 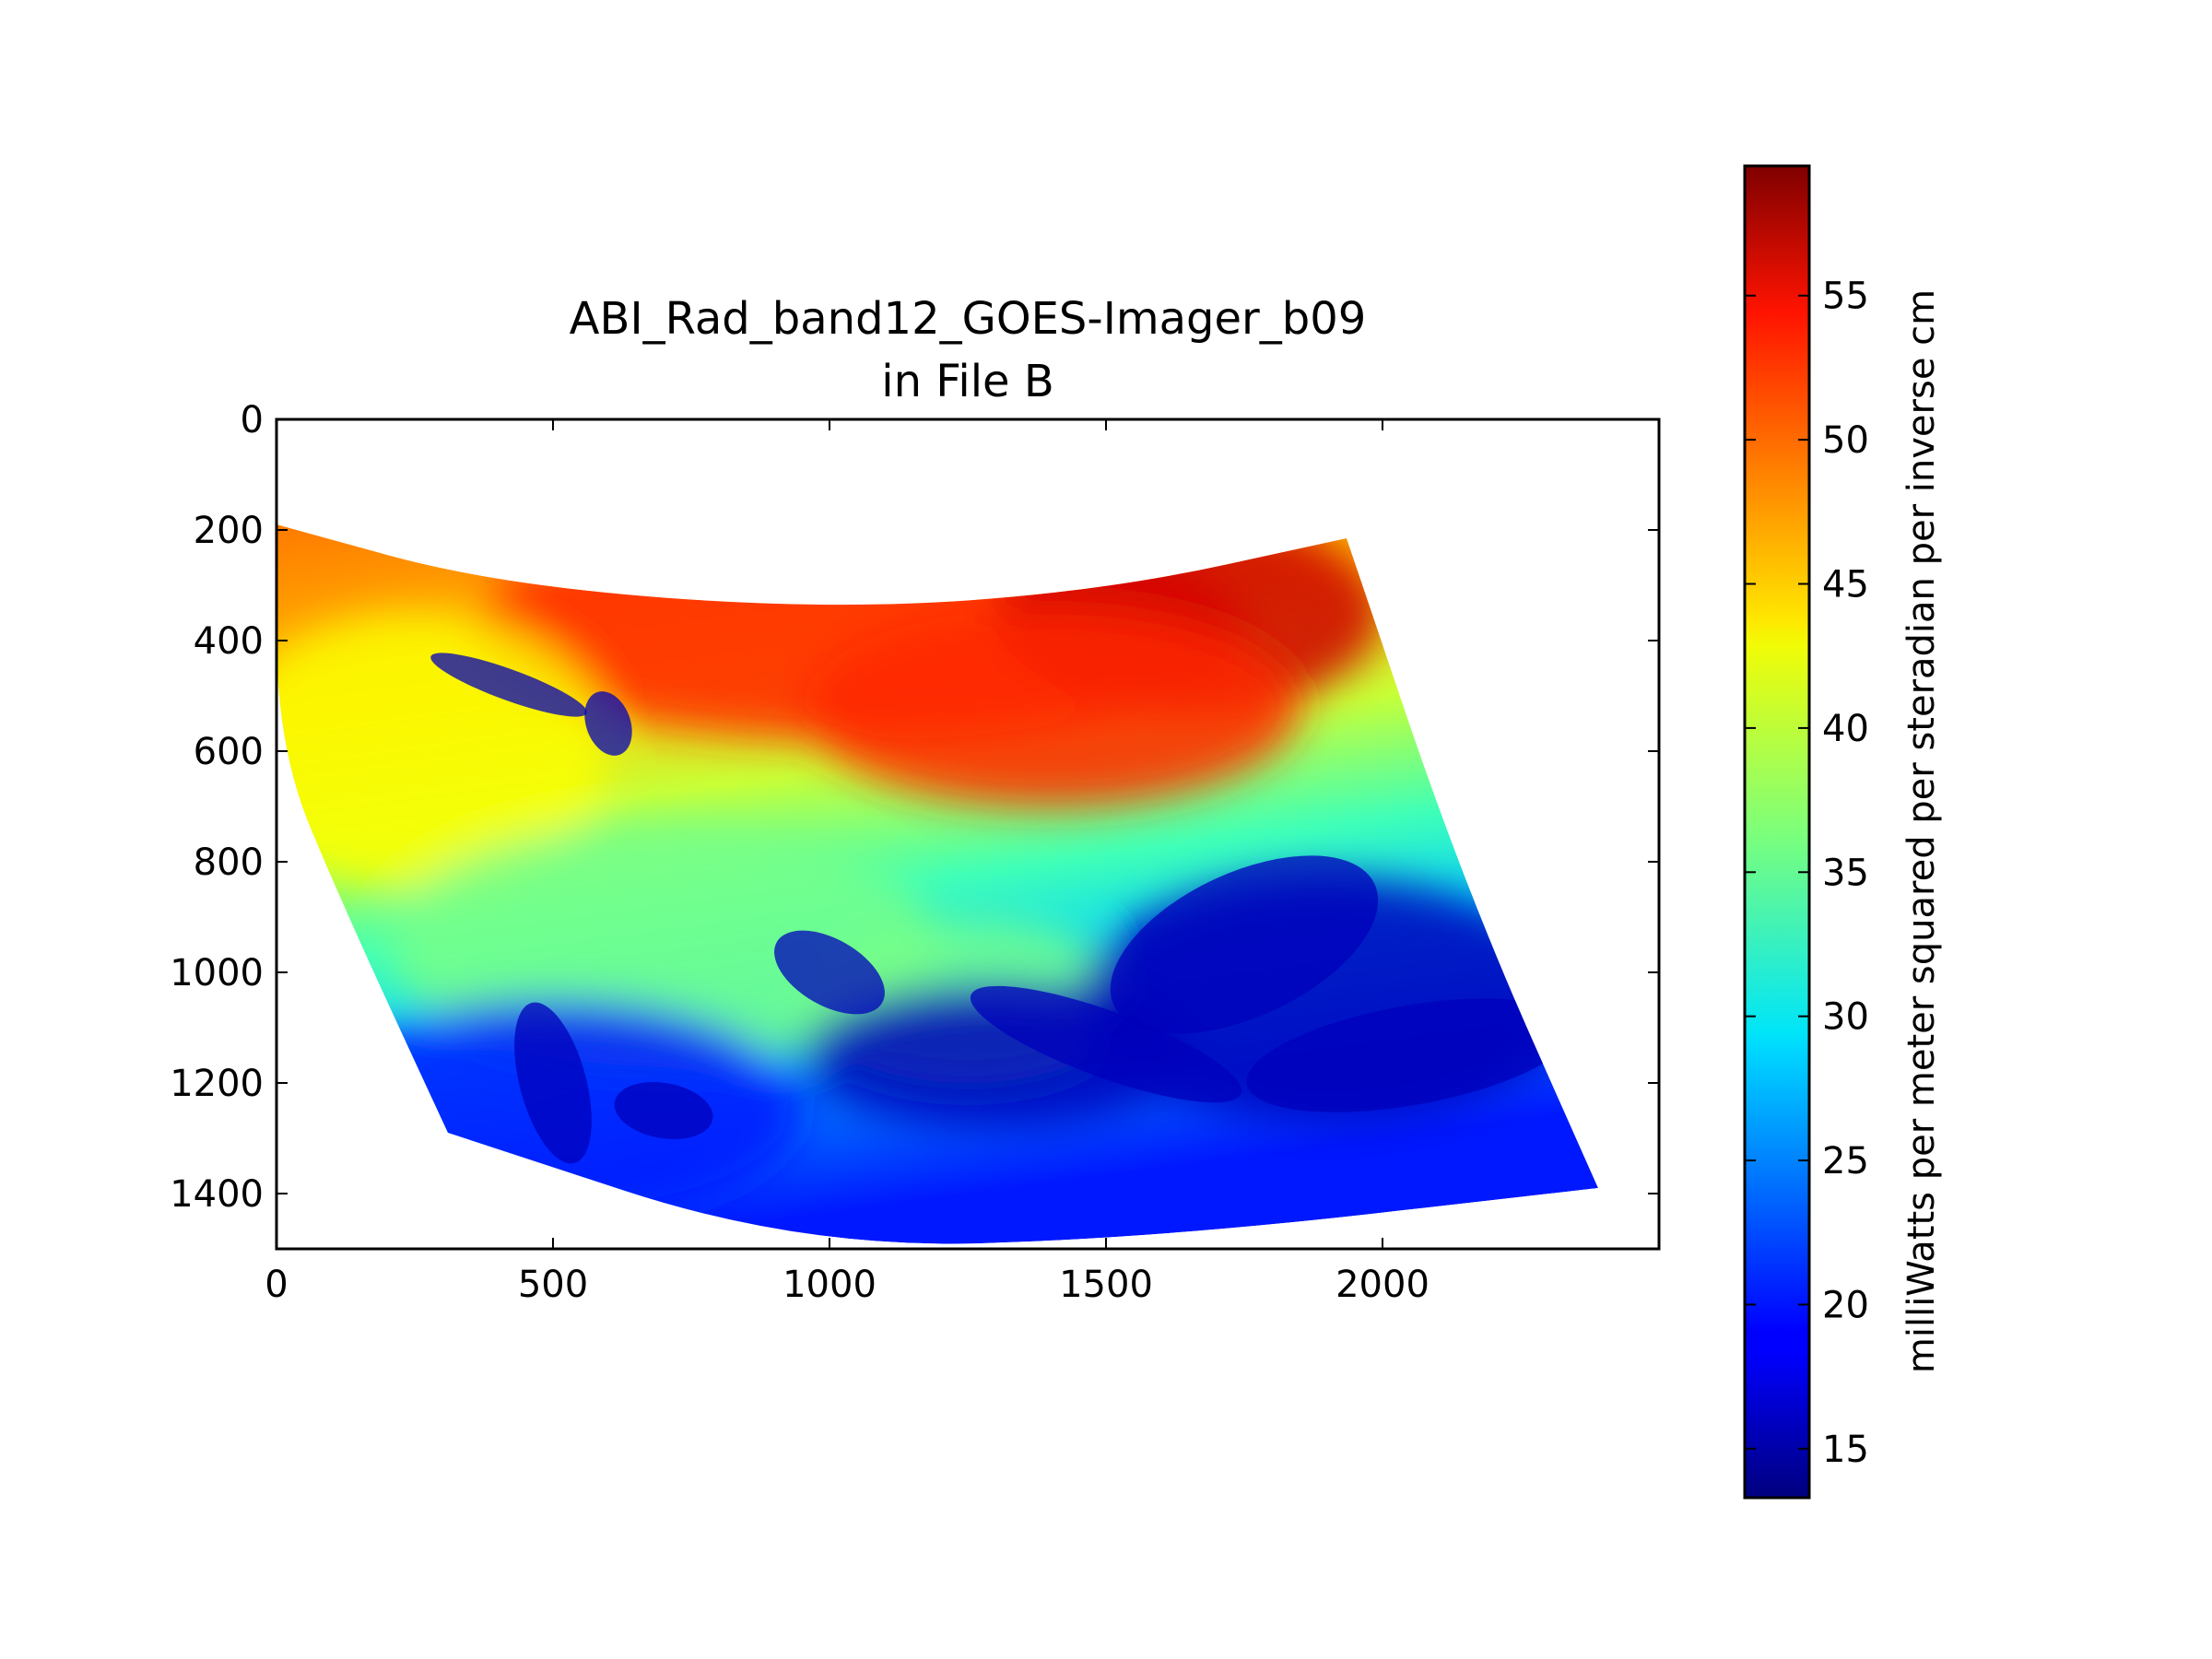 I want to click on colorbar-tick-label: 20, so click(x=1845, y=1305).